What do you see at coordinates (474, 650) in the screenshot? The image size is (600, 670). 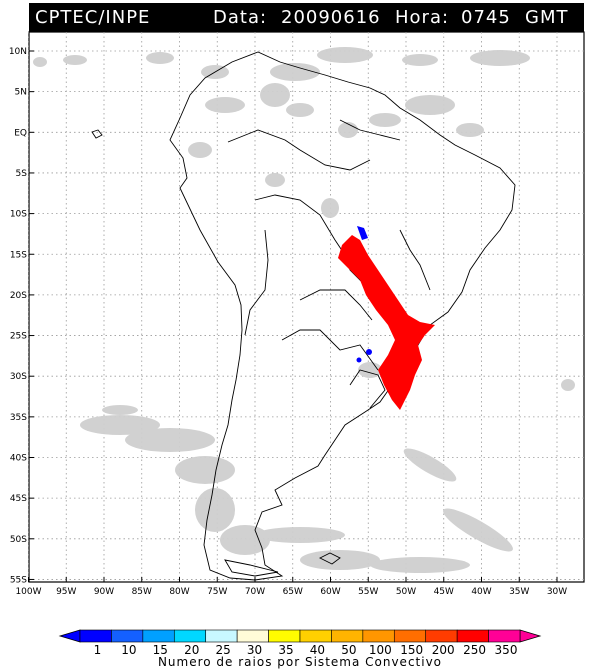 I see `colorbar-label: 250` at bounding box center [474, 650].